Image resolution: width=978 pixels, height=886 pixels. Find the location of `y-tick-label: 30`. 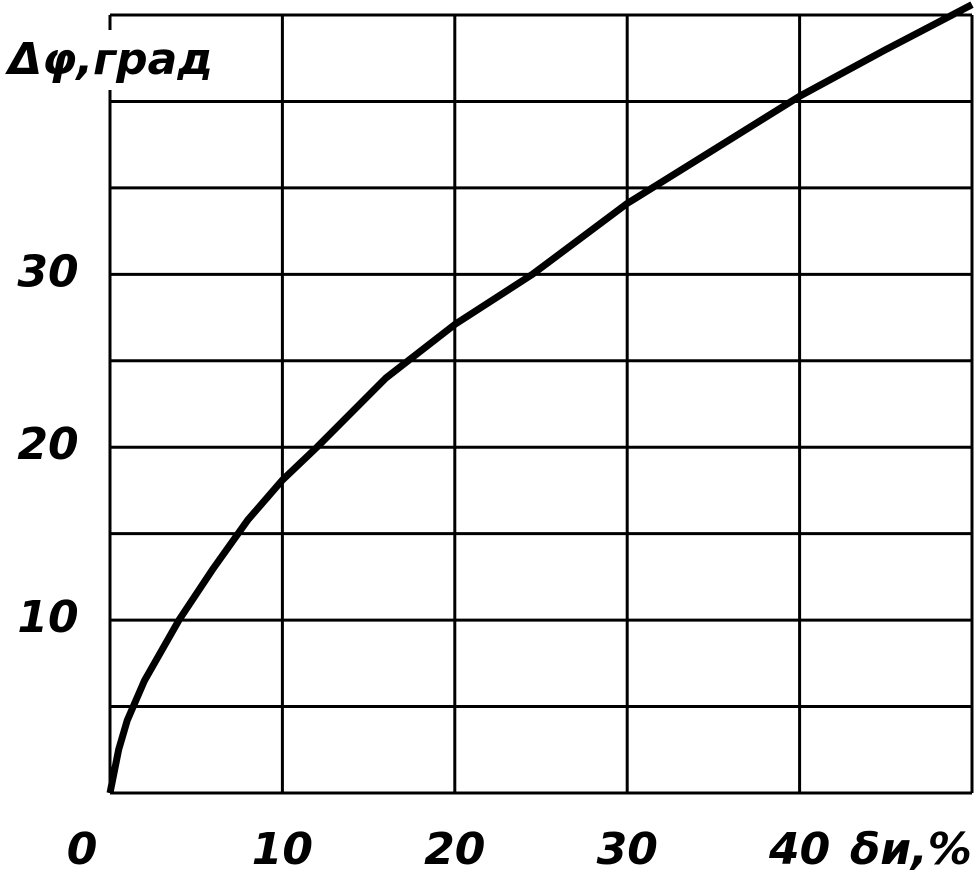

y-tick-label: 30 is located at coordinates (47, 271).